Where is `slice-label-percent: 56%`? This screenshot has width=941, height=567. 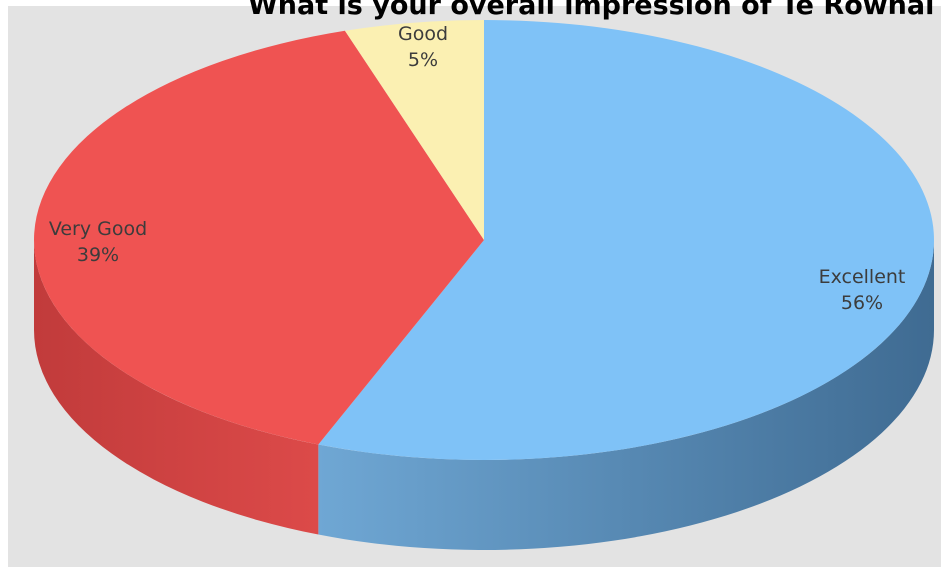
slice-label-percent: 56% is located at coordinates (862, 303).